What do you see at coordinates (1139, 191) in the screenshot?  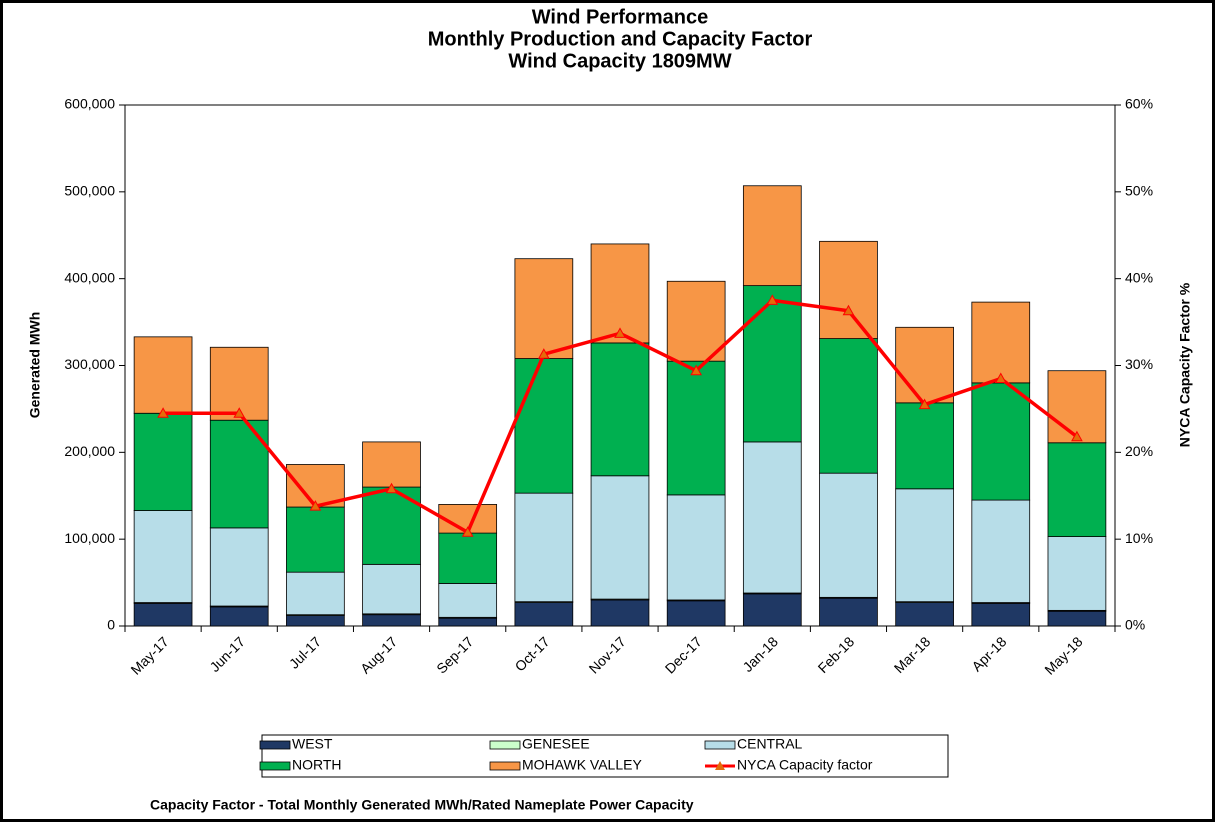 I see `y2-tick-label: 50%` at bounding box center [1139, 191].